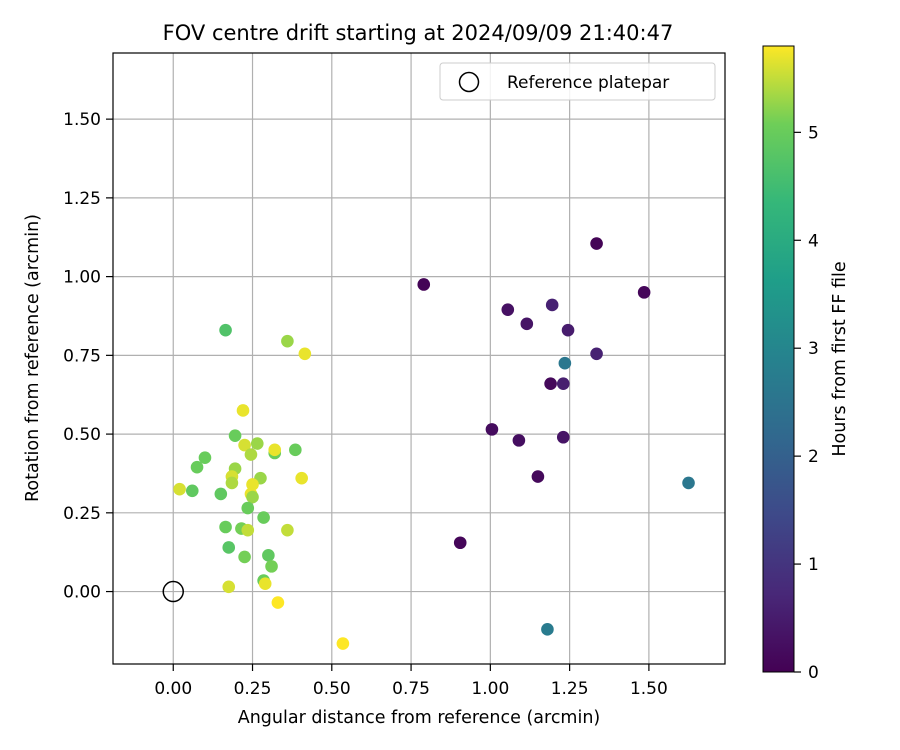  I want to click on x-axis-label: Angular distance from reference (arcmin), so click(419, 718).